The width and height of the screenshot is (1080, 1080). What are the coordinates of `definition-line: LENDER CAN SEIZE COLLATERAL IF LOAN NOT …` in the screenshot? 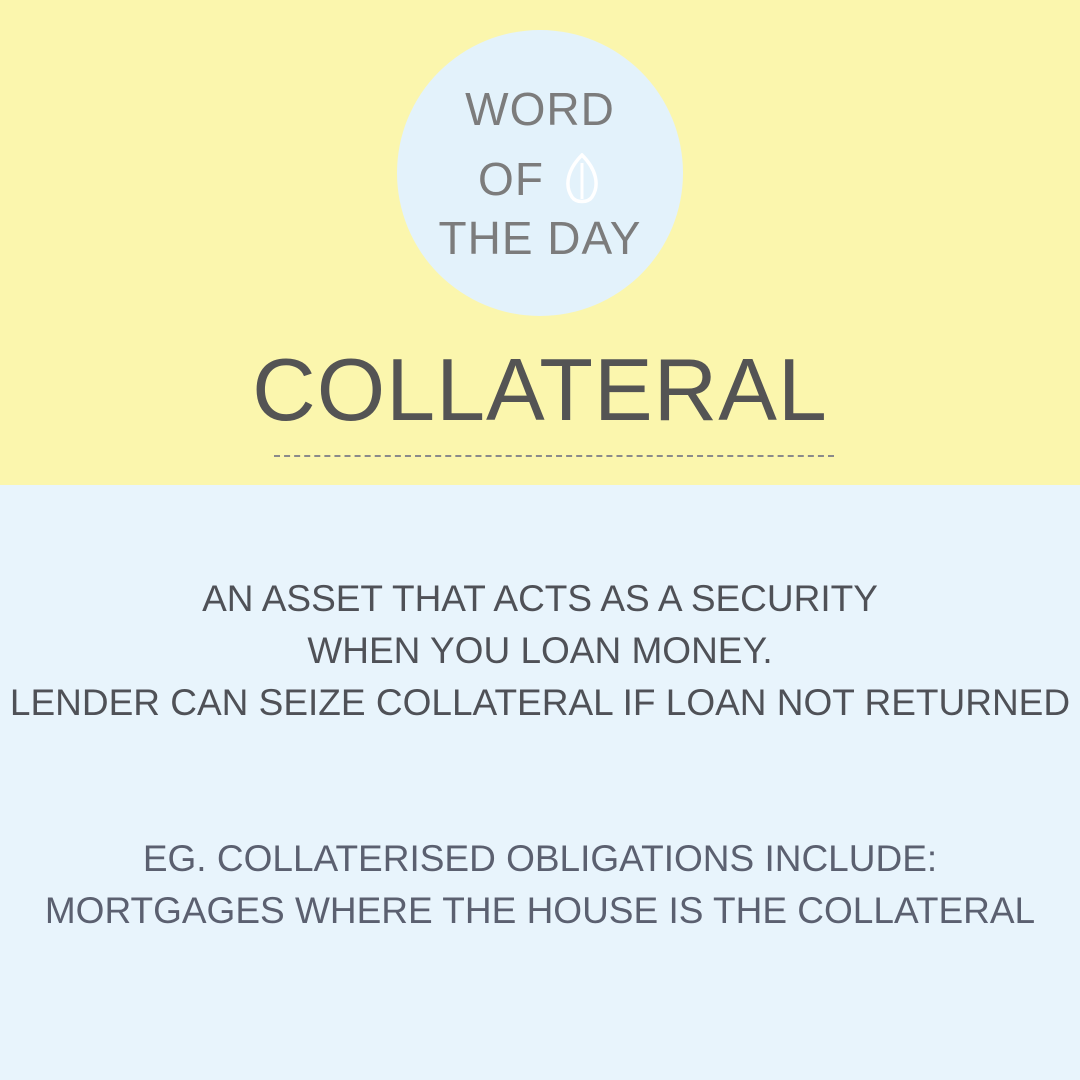 It's located at (540, 702).